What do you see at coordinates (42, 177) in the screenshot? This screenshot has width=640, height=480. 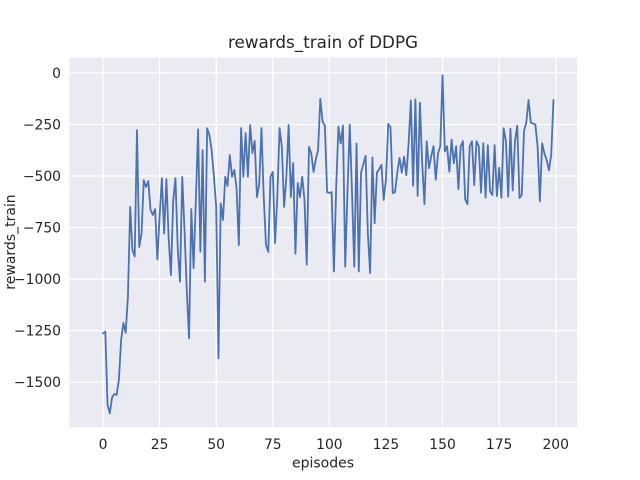 I see `y-tick-label: −500` at bounding box center [42, 177].